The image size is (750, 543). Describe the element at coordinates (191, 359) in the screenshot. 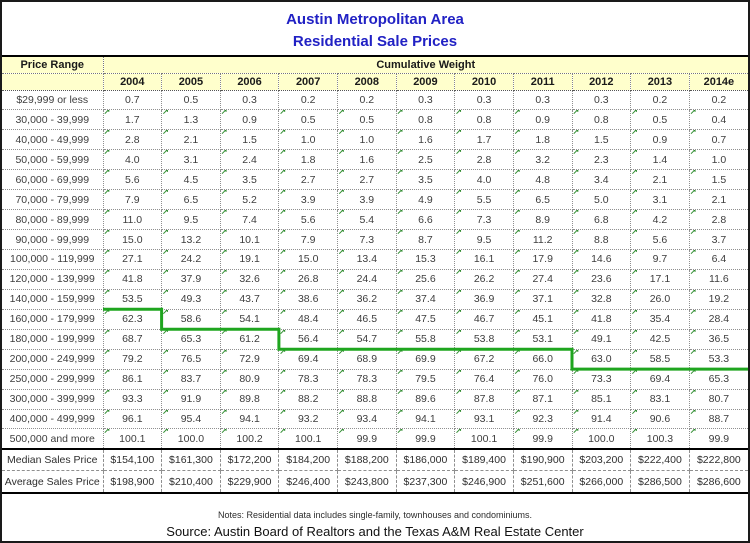

I see `value-cell: ↗ 76.5` at that location.